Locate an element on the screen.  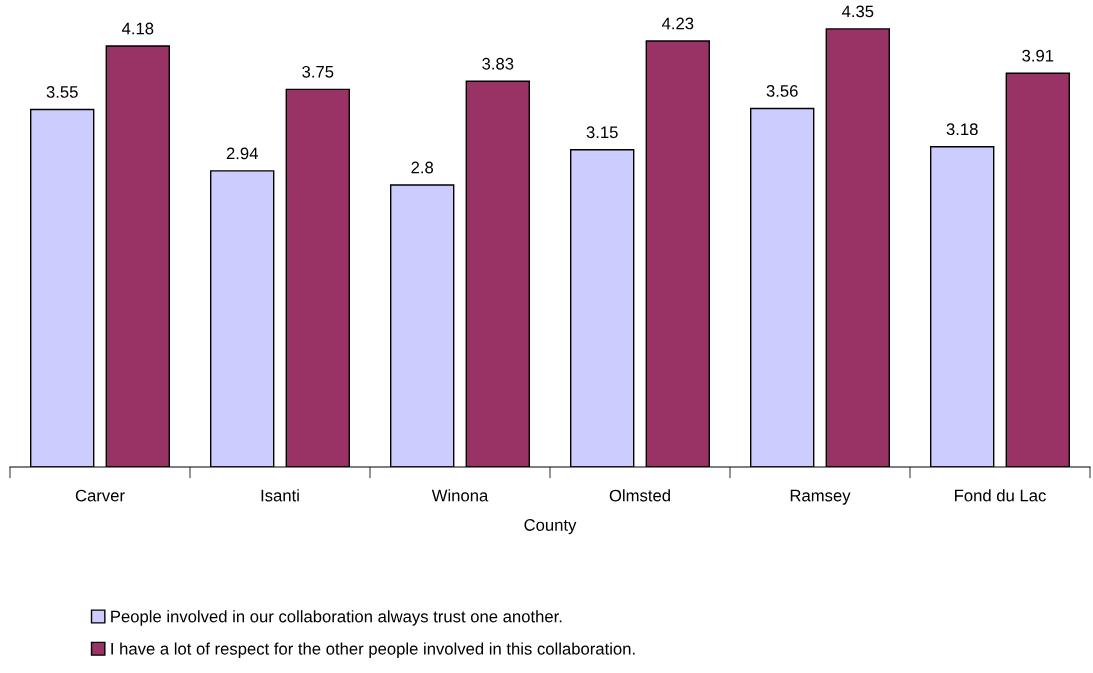
data-label: 3.75 is located at coordinates (318, 71).